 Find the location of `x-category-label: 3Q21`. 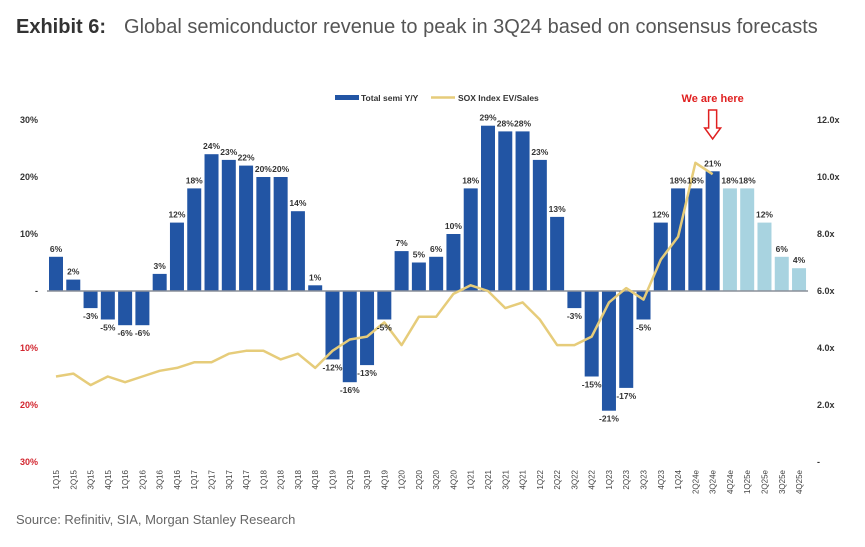

x-category-label: 3Q21 is located at coordinates (505, 479).